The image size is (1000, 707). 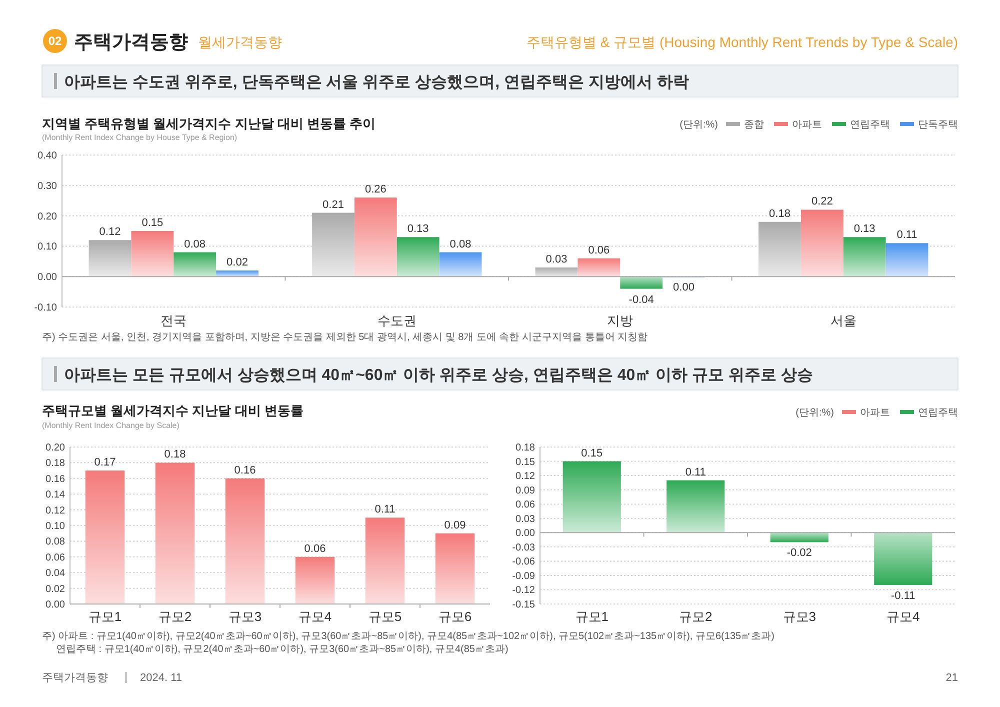 I want to click on x-tick-label: 규모6, so click(x=455, y=616).